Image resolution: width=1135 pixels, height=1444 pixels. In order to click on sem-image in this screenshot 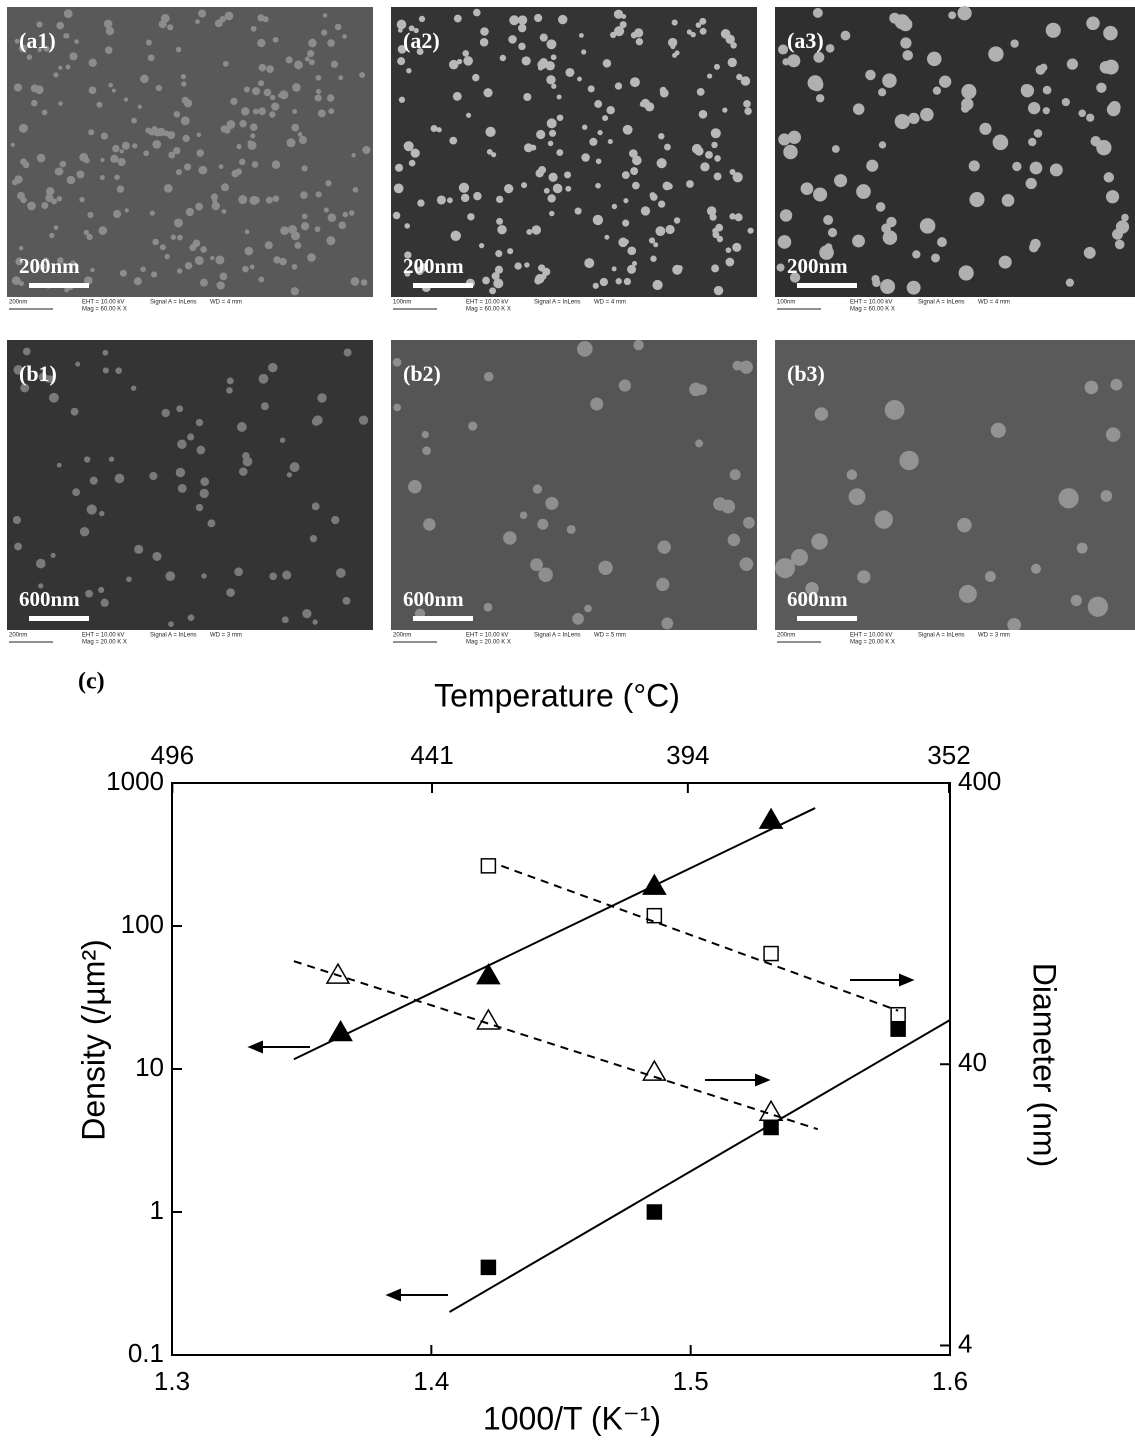, I will do `click(190, 485)`.